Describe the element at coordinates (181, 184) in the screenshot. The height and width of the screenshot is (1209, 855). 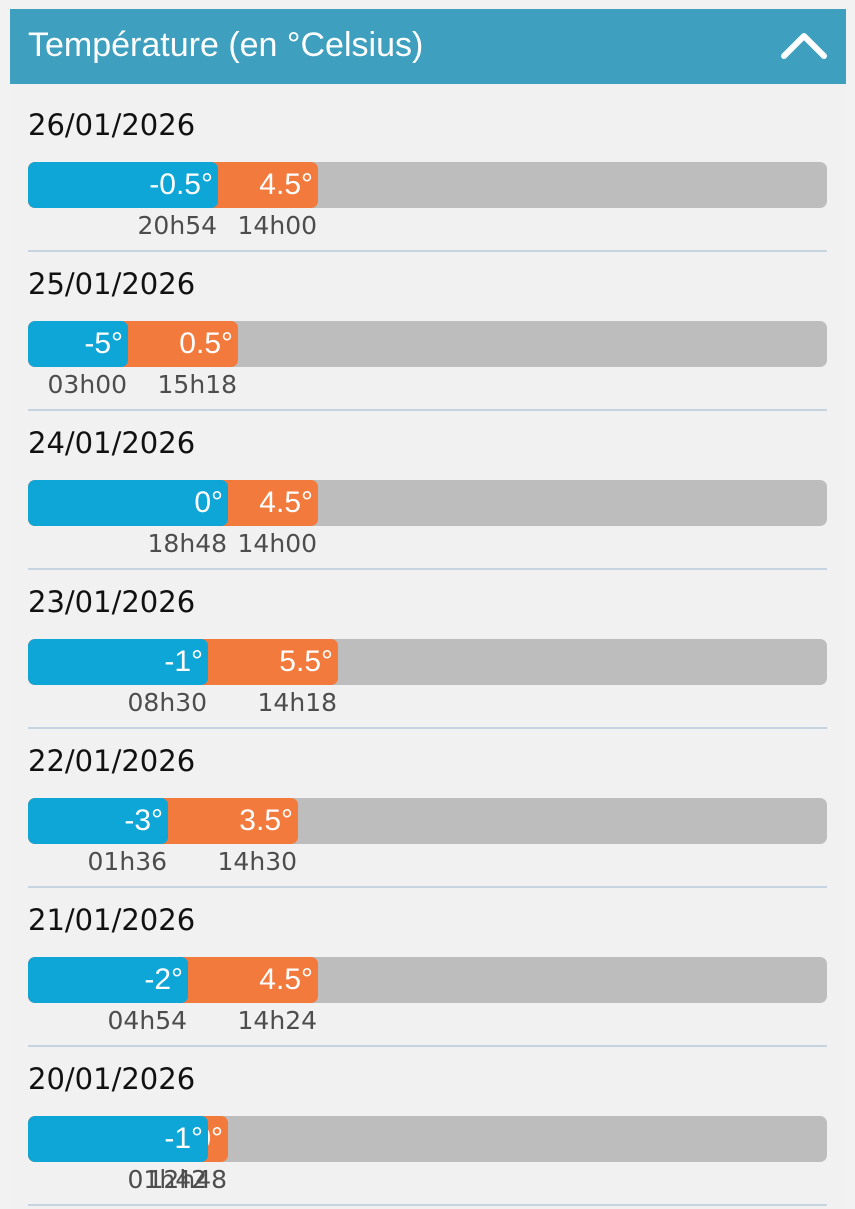
I see `min-temperature-value: -0.5°` at that location.